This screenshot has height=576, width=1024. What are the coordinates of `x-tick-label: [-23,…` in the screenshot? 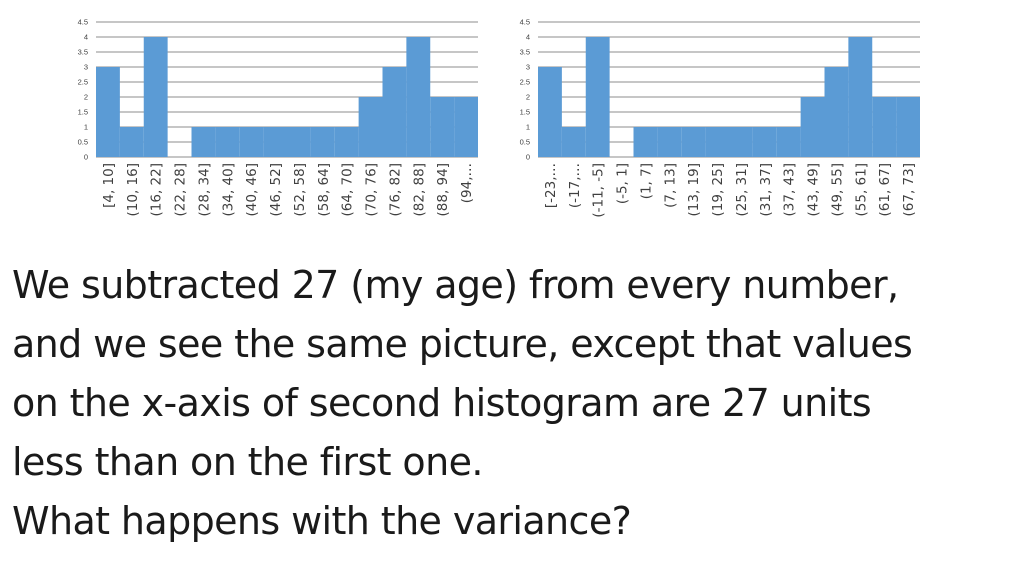 It's located at (551, 185).